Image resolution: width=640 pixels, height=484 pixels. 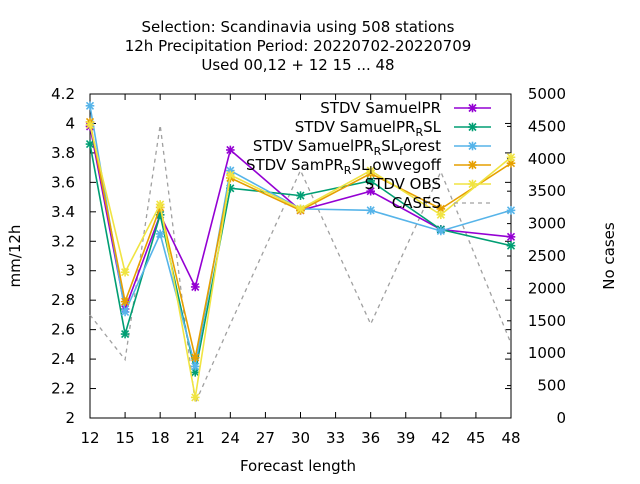 I want to click on legend-label: STDV OBS, so click(x=403, y=184).